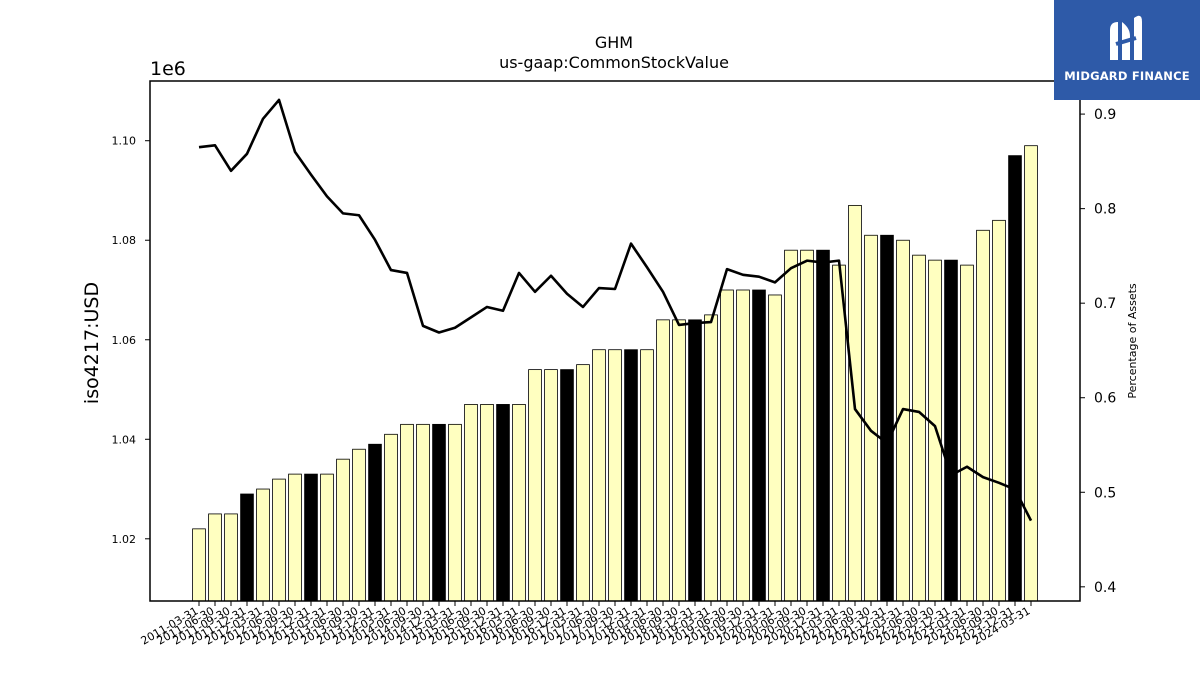 Image resolution: width=1200 pixels, height=675 pixels. What do you see at coordinates (124, 340) in the screenshot?
I see `y-tick-label: 1.06` at bounding box center [124, 340].